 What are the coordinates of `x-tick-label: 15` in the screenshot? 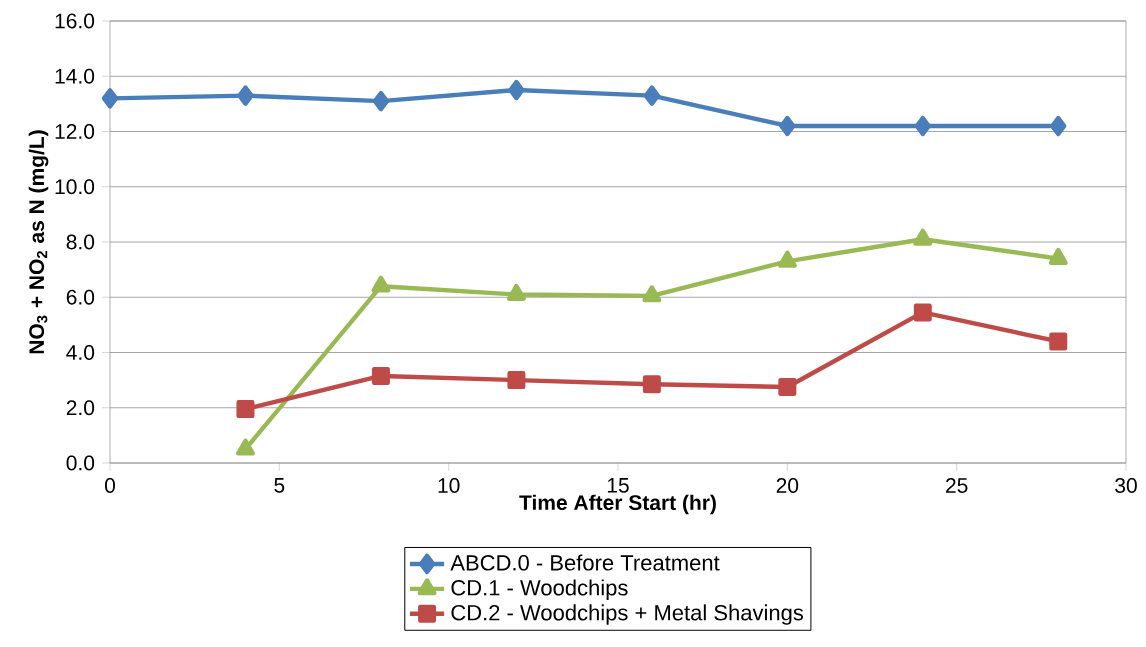 It's located at (618, 485).